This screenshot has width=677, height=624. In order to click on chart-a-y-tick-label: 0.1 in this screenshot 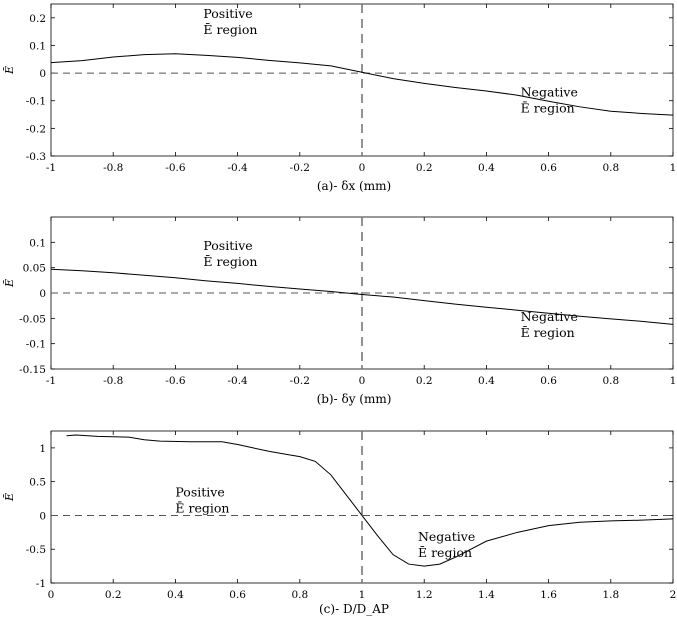, I will do `click(37, 46)`.